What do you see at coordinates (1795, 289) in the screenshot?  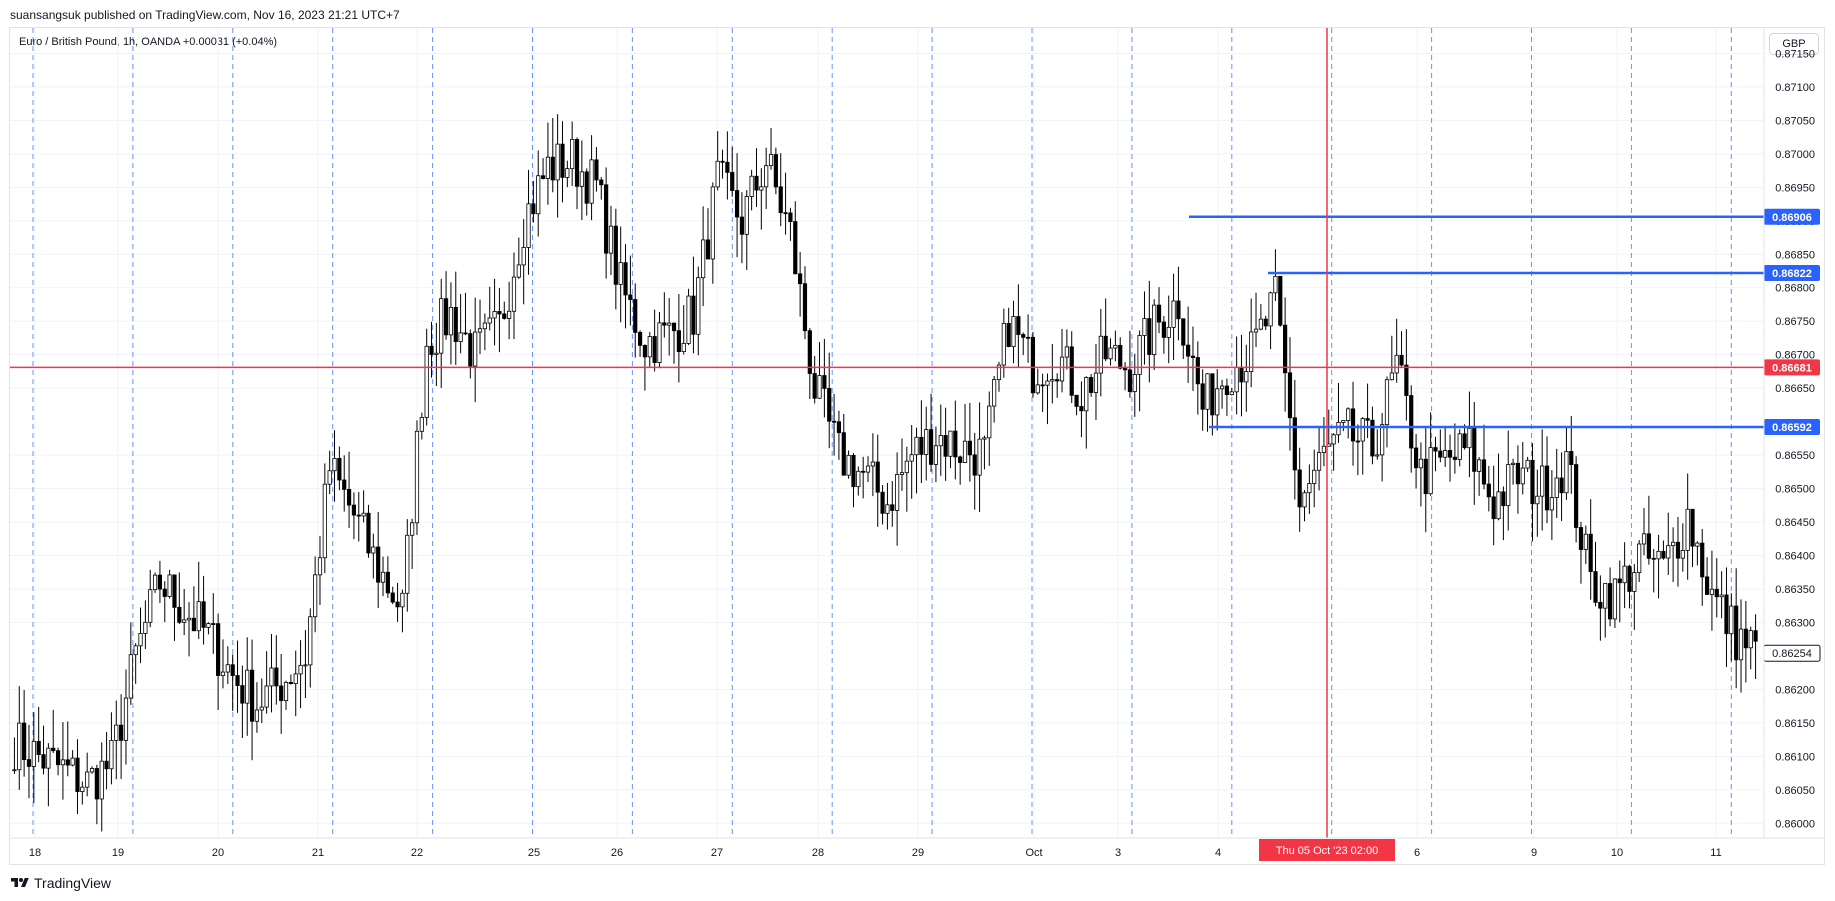 I see `y-tick-label: 0.86800` at bounding box center [1795, 289].